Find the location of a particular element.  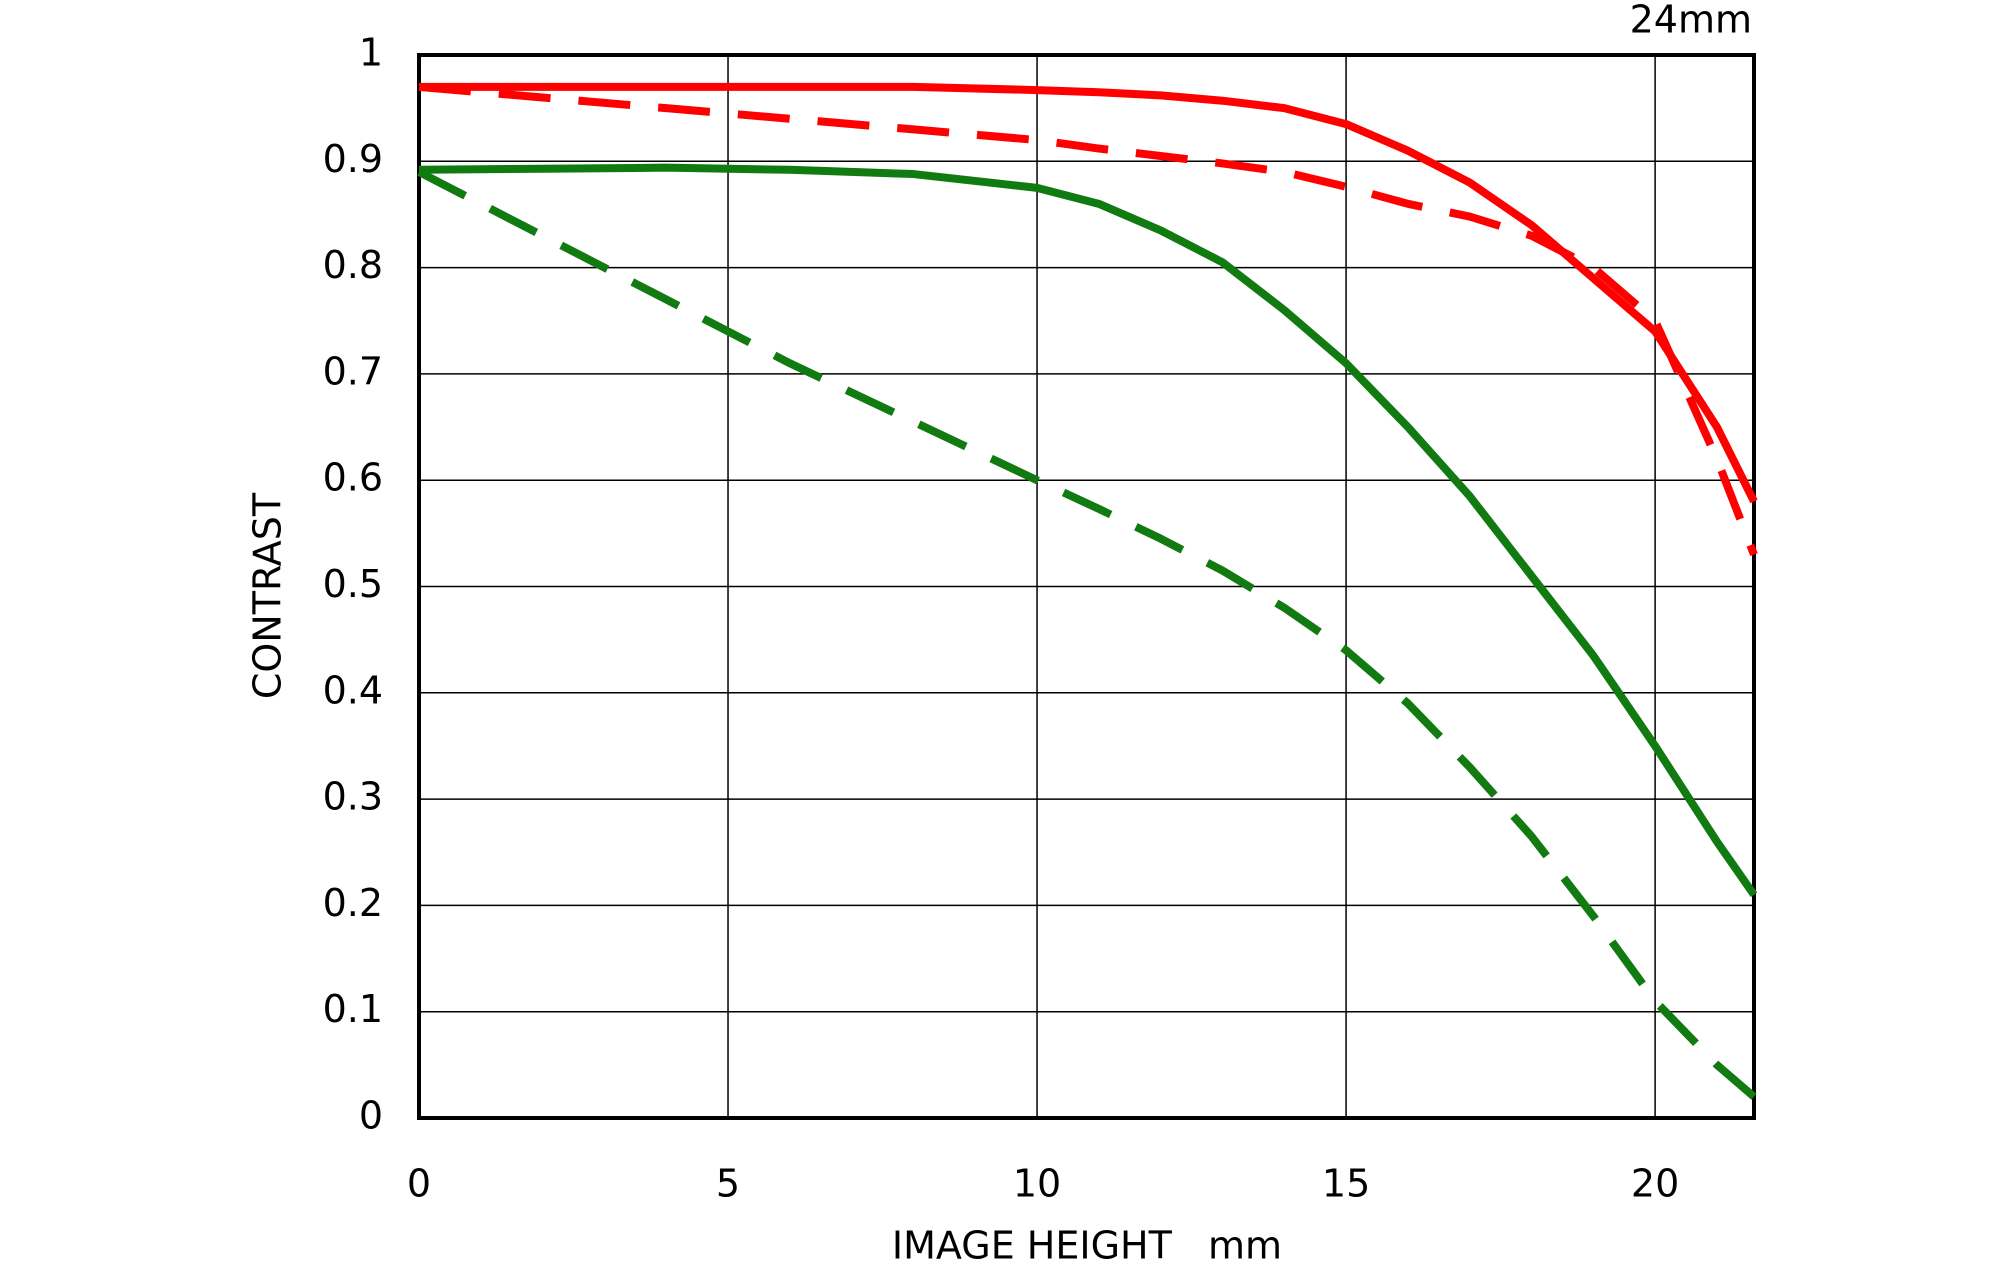

y-tick-label: 0.8 is located at coordinates (353, 265).